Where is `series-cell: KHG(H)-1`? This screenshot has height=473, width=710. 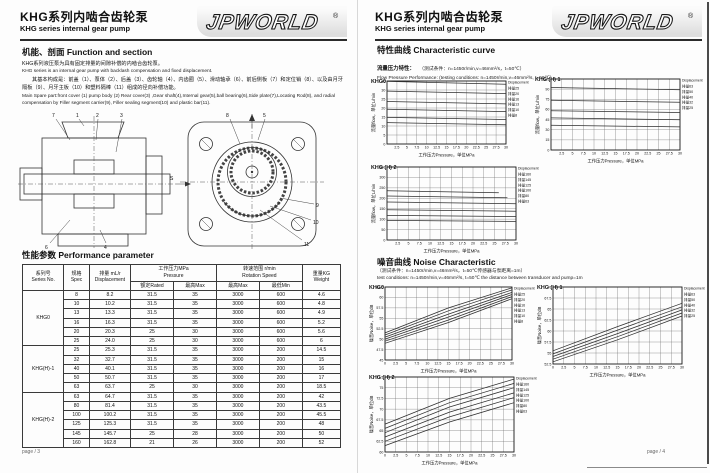 series-cell: KHG(H)-1 is located at coordinates (43, 369).